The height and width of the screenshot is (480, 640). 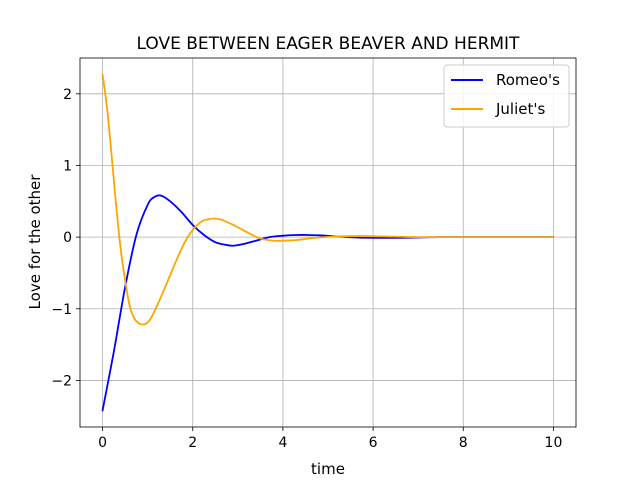 I want to click on y-tick-label: 1, so click(x=67, y=166).